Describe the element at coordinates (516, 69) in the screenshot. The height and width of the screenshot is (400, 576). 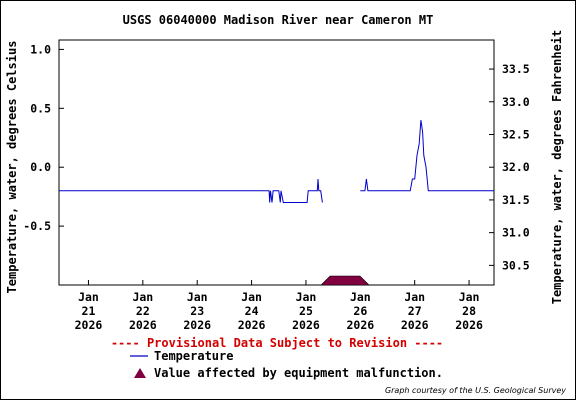
I see `y-right-tick-label: 33.5` at that location.